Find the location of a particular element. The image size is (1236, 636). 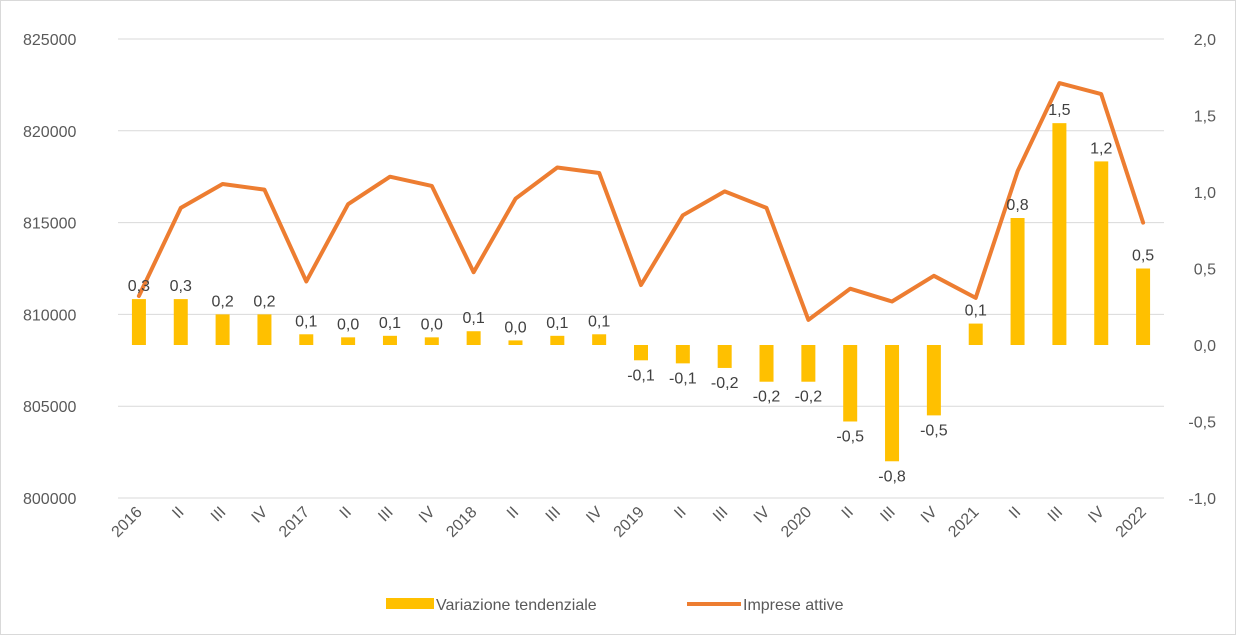

left-axis-ticks: 800000 805000 810000 815000 820000 825000 is located at coordinates (49, 270).